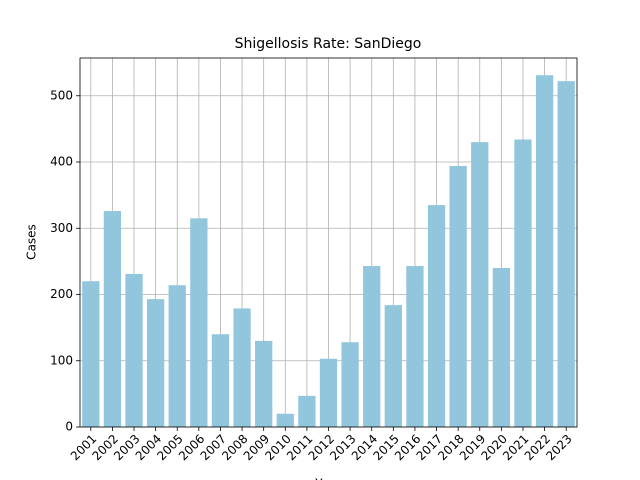 This screenshot has width=640, height=480. I want to click on x-axis-label: Year, so click(327, 478).